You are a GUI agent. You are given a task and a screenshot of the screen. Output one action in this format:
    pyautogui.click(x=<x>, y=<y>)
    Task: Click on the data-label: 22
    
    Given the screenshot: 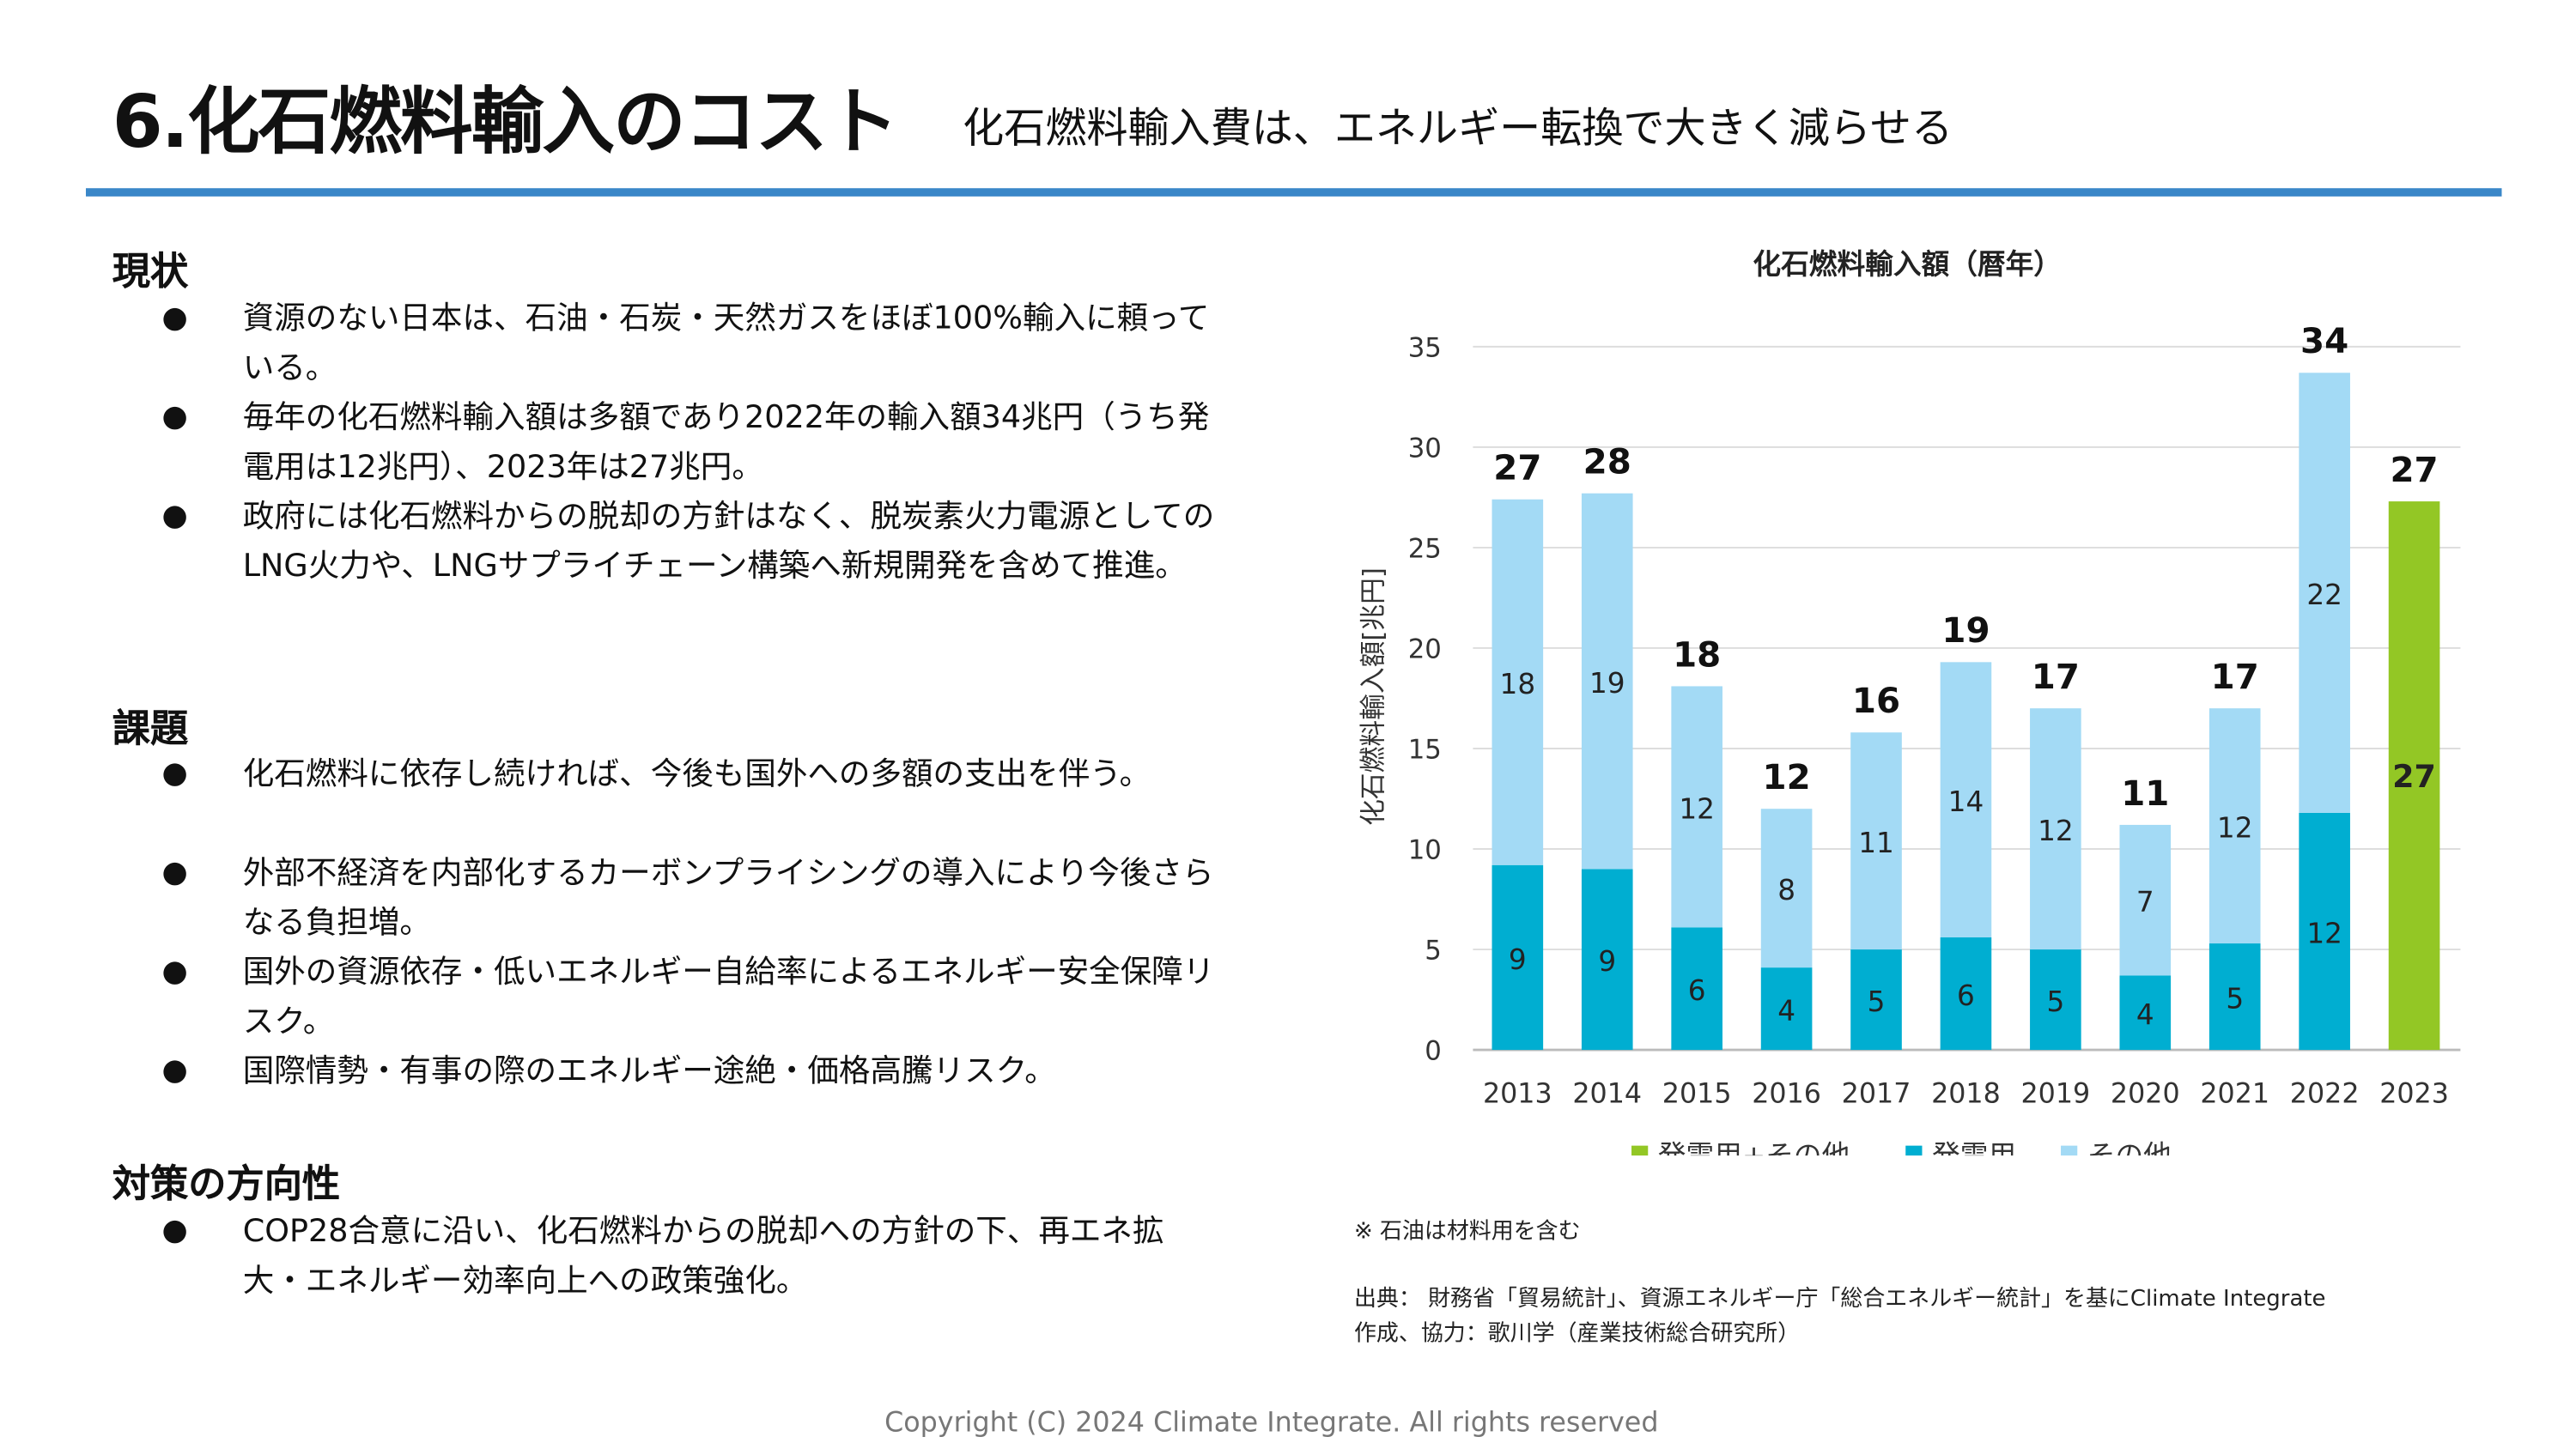 What is the action you would take?
    pyautogui.click(x=2324, y=595)
    